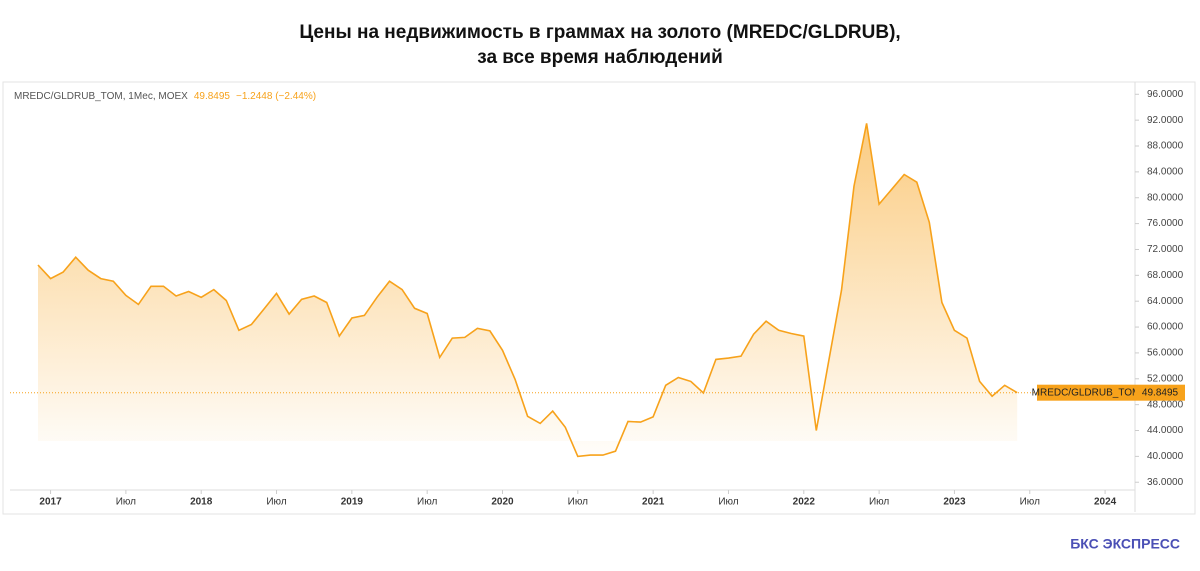  What do you see at coordinates (1165, 249) in the screenshot?
I see `y-tick-label: 72.0000` at bounding box center [1165, 249].